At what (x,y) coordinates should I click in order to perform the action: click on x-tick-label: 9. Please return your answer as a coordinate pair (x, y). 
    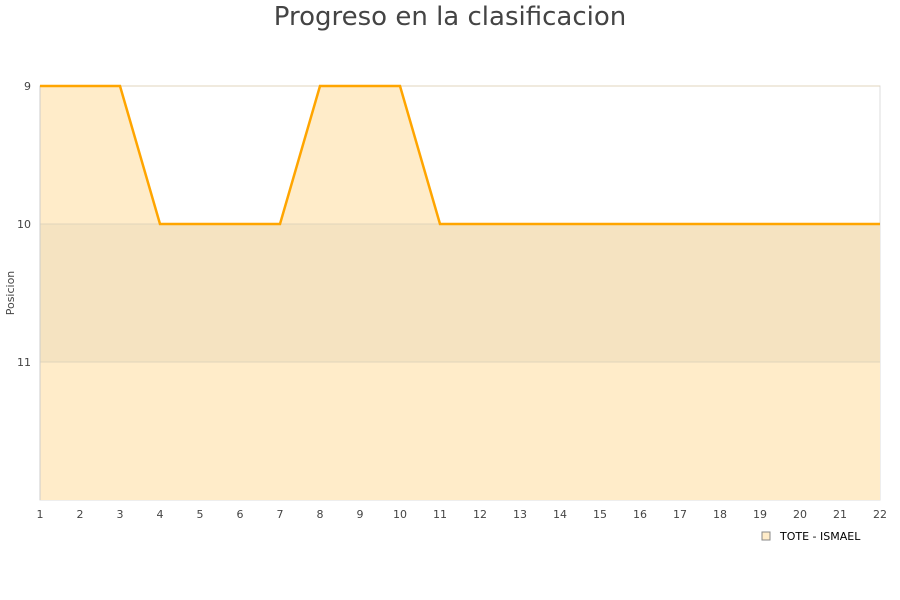
    Looking at the image, I should click on (360, 514).